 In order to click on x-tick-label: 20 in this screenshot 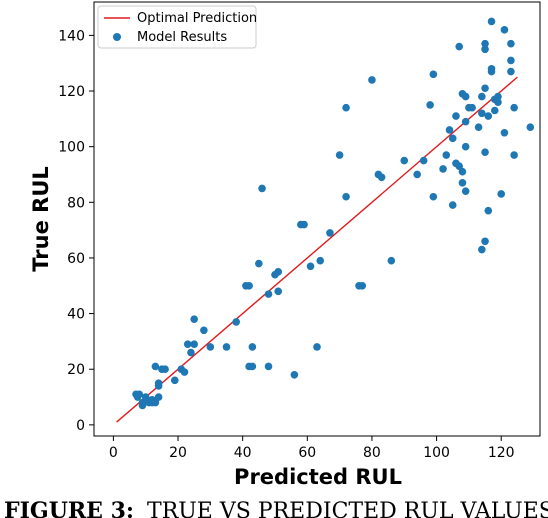, I will do `click(178, 453)`.